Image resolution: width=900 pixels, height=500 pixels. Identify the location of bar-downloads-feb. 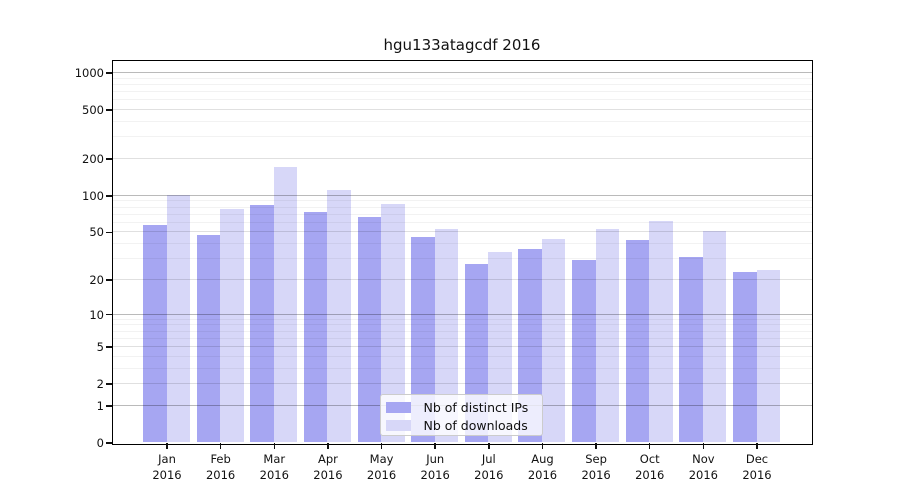
(232, 325).